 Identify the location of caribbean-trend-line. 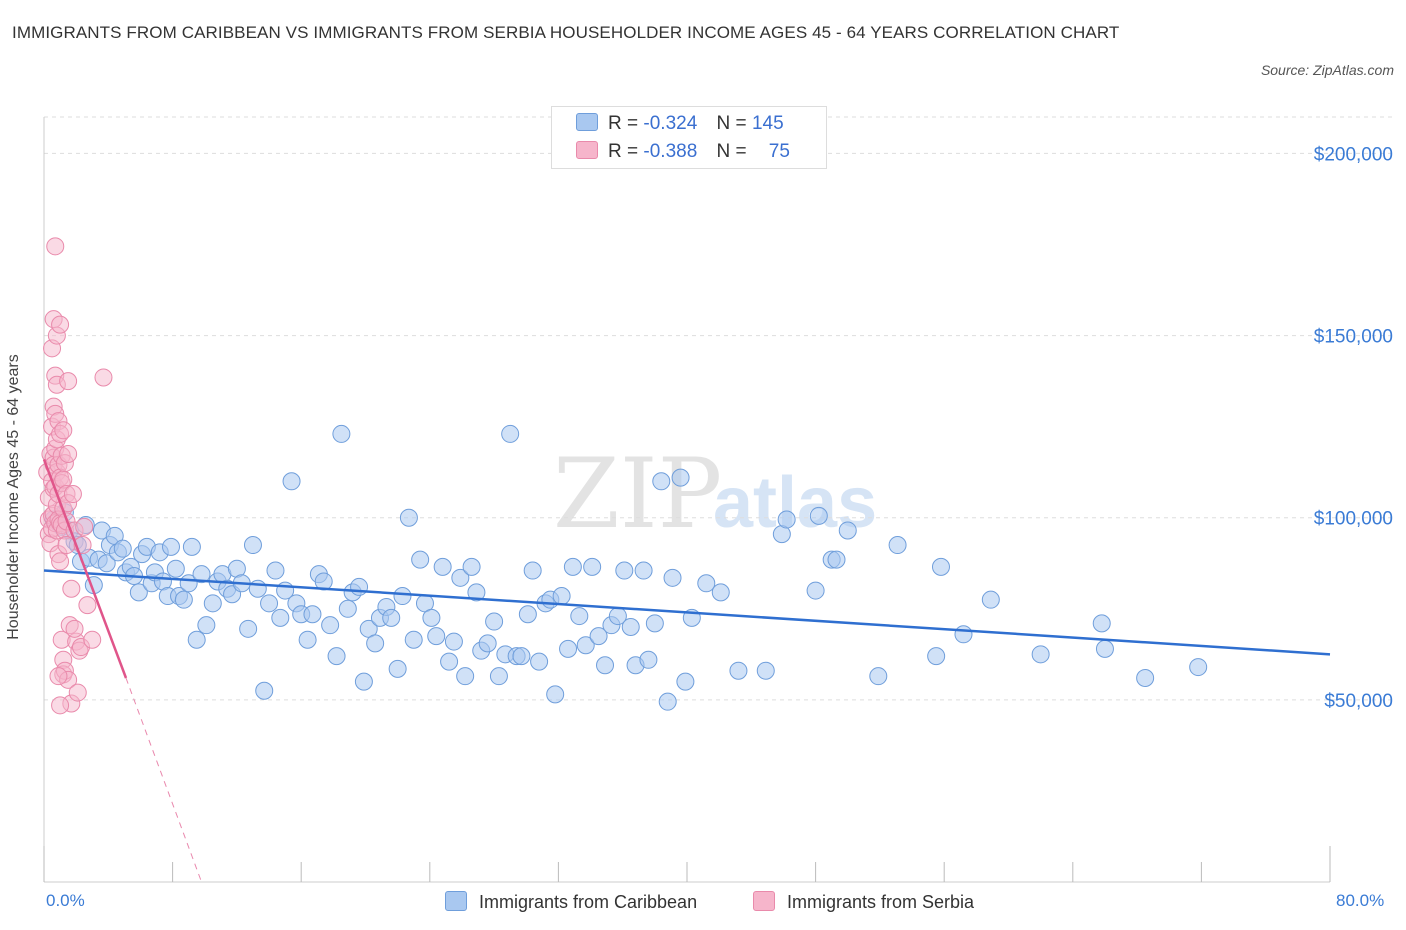
(687, 612).